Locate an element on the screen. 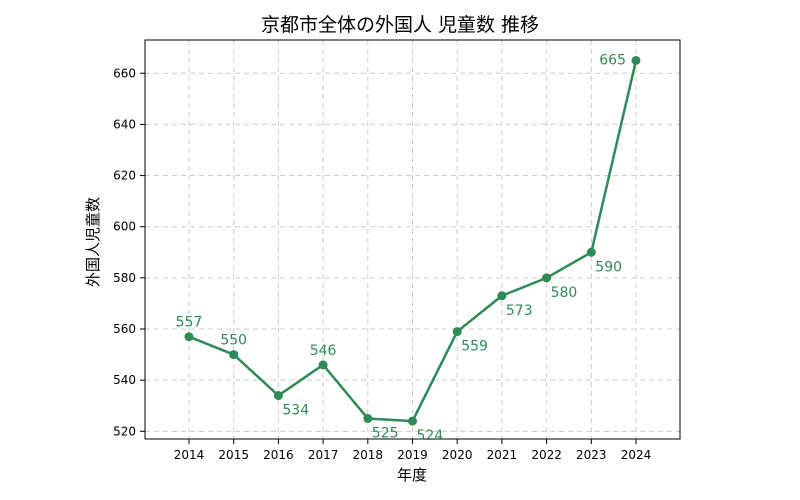 This screenshot has height=500, width=800. y-tick-label: 600 is located at coordinates (124, 227).